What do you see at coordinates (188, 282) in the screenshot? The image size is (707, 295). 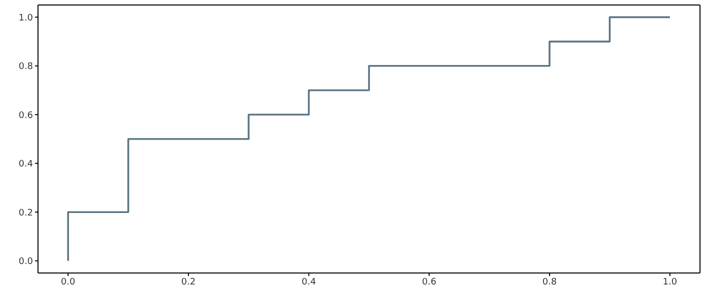 I see `x-tick-label: 0.2` at bounding box center [188, 282].